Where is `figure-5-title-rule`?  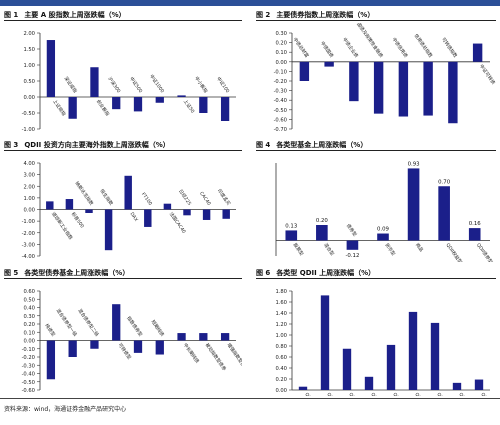 figure-5-title-rule is located at coordinates (123, 278).